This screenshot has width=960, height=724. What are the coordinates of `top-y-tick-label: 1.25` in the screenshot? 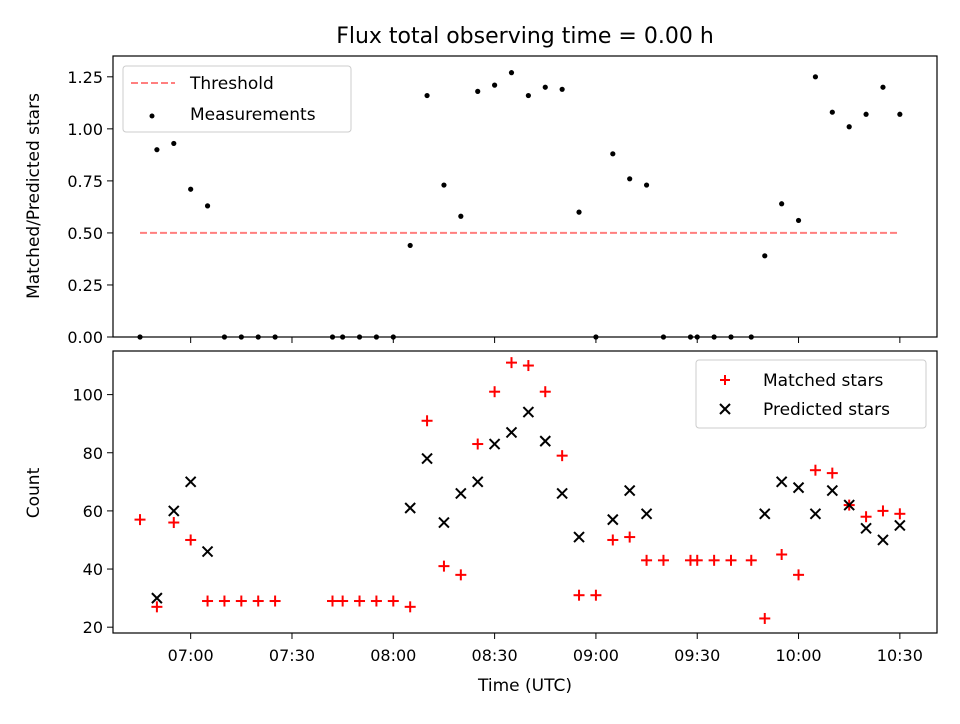 It's located at (85, 77).